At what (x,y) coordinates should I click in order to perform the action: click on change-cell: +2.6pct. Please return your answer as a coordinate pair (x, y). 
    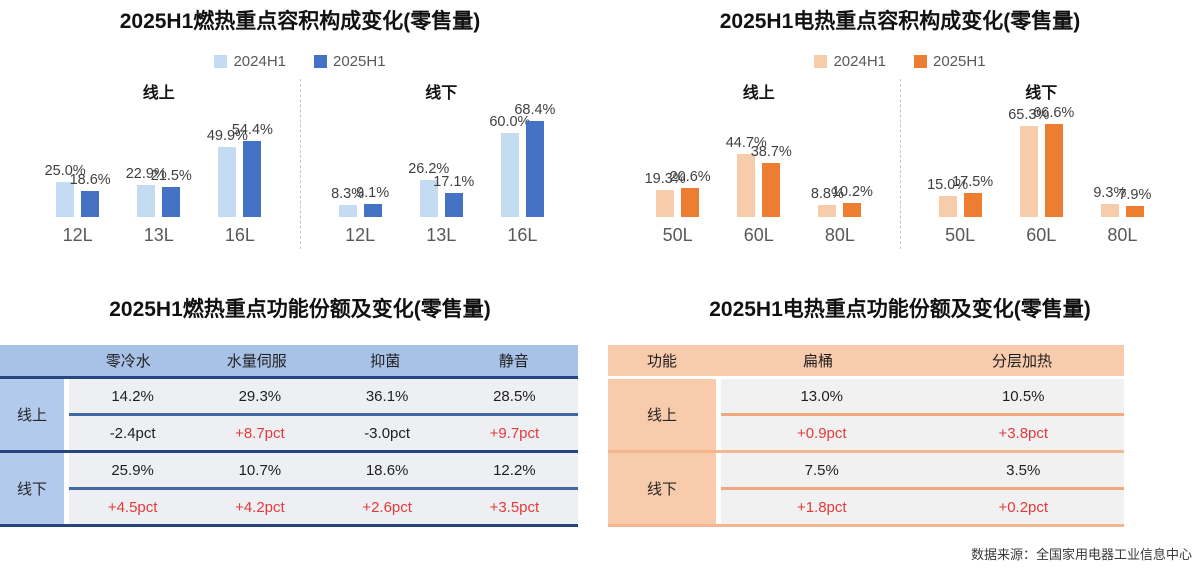
    Looking at the image, I should click on (387, 507).